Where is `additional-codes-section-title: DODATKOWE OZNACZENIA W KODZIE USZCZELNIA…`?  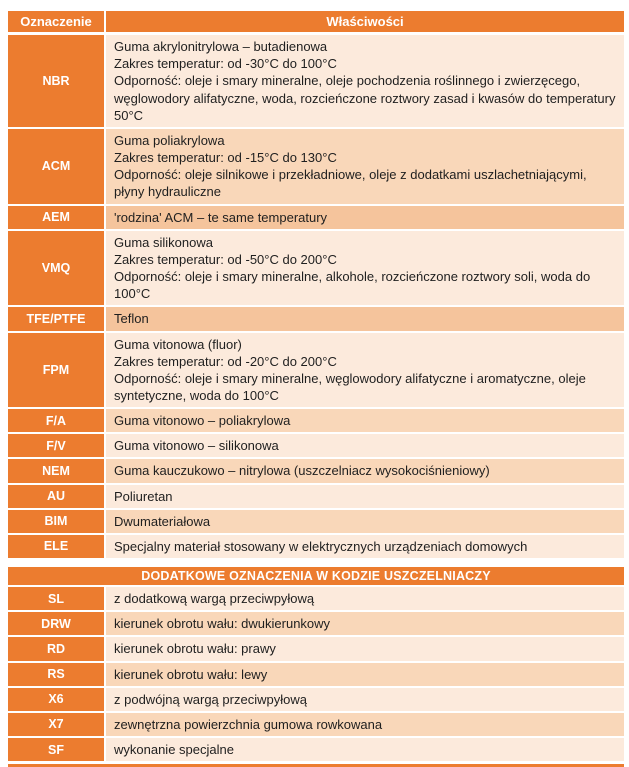 additional-codes-section-title: DODATKOWE OZNACZENIA W KODZIE USZCZELNIA… is located at coordinates (316, 576).